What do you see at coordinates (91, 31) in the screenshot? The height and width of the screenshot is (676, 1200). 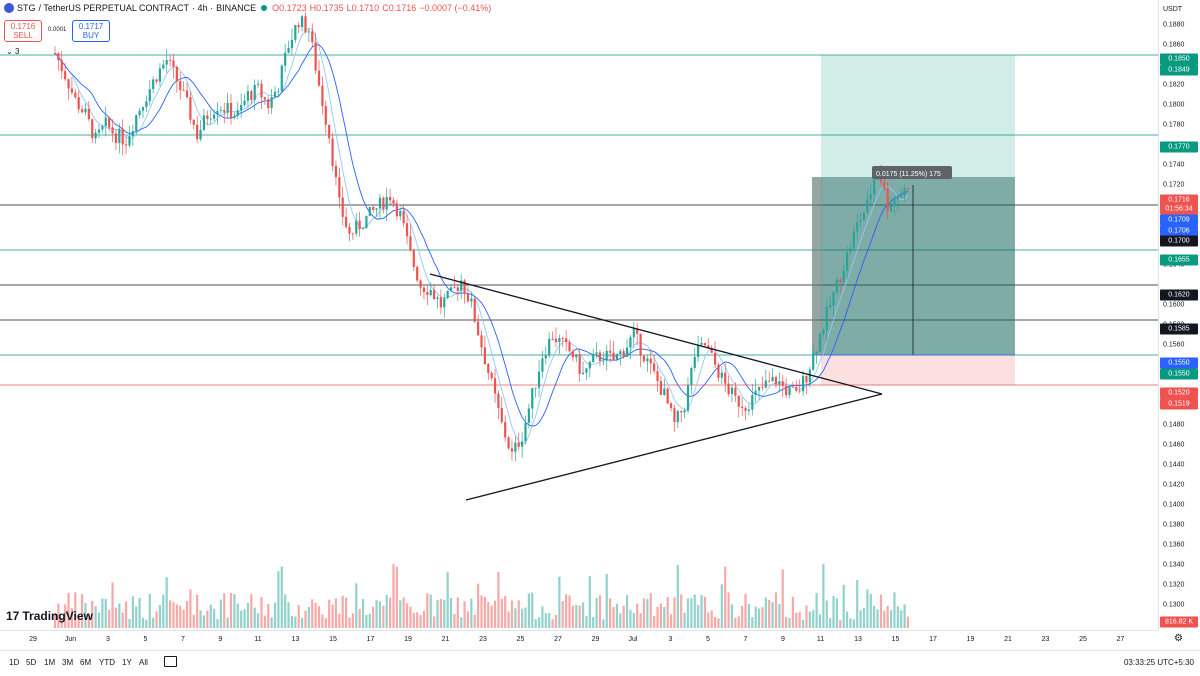 I see `buy-button: 0.1717 BUY` at bounding box center [91, 31].